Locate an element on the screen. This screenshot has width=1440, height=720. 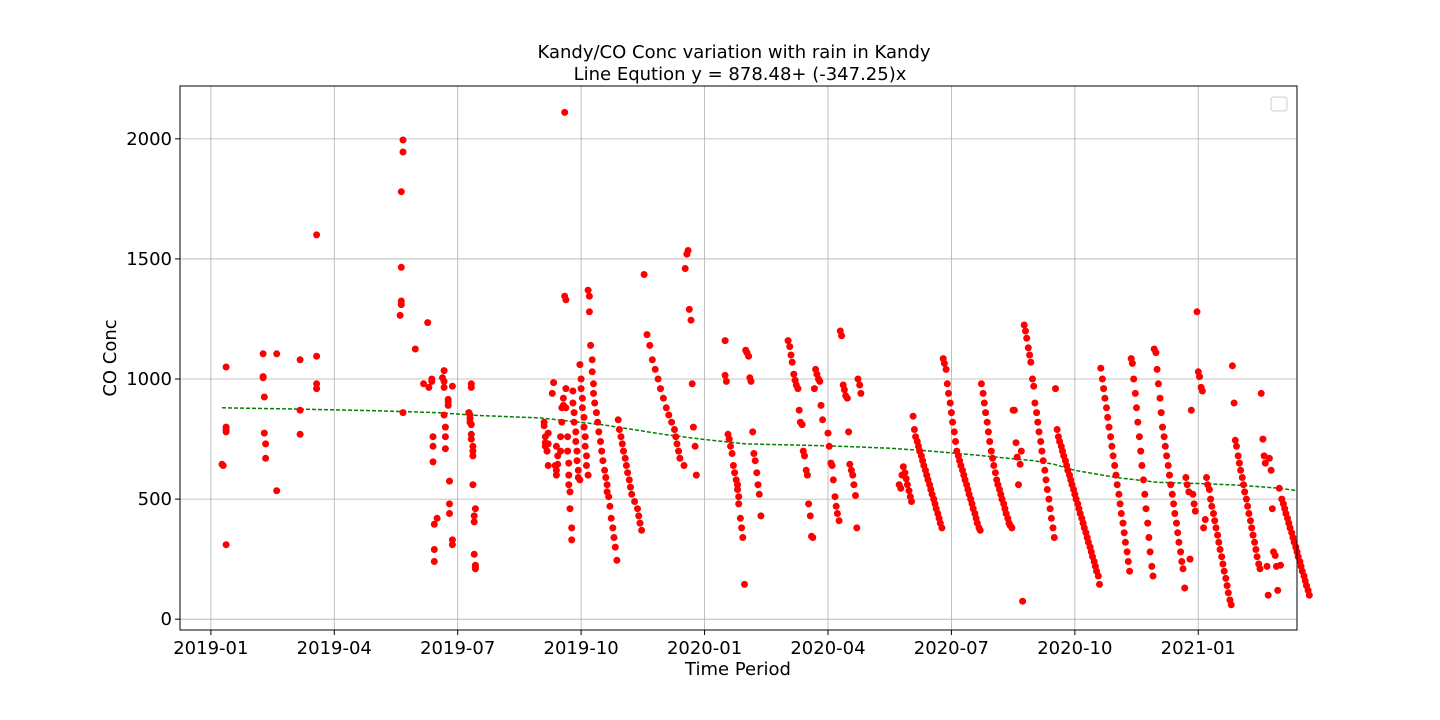
y-tick-label: 1500 is located at coordinates (149, 259).